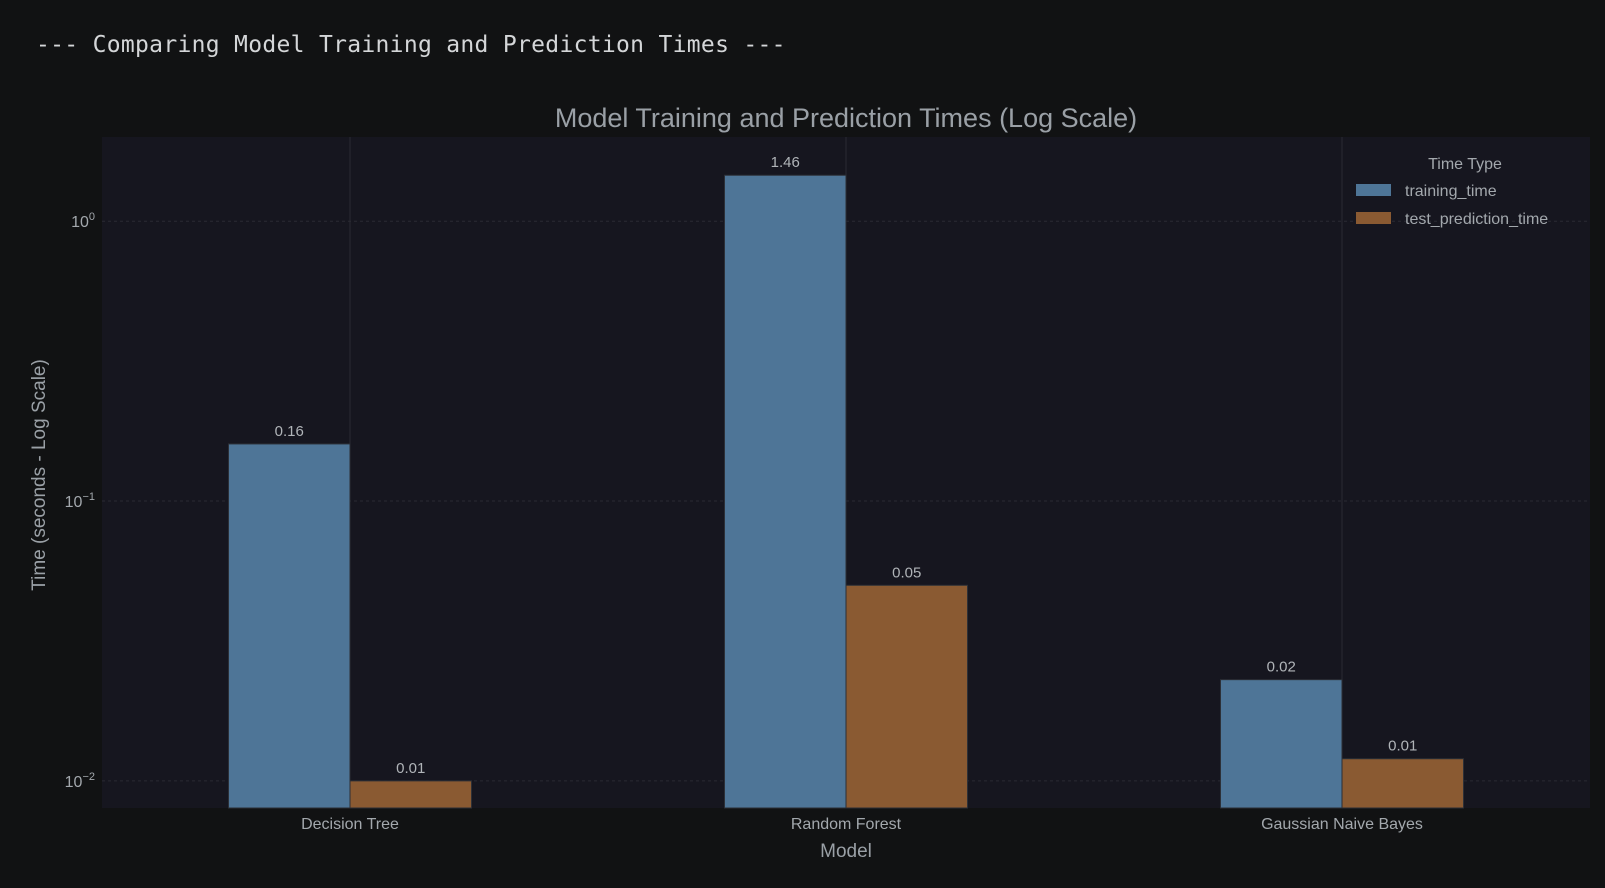 The image size is (1605, 888). I want to click on legend-title: Time Type, so click(1465, 164).